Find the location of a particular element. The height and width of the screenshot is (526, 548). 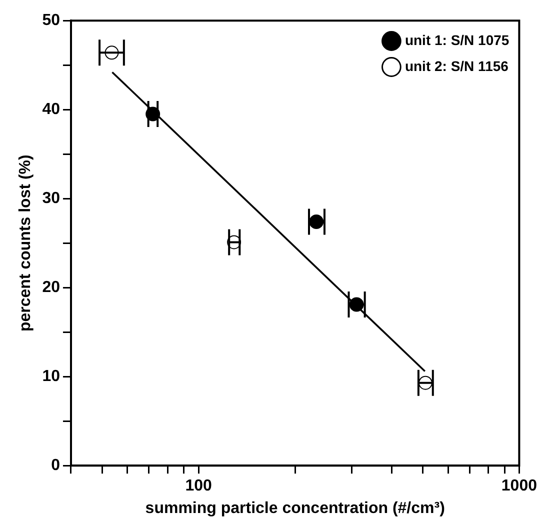

x-tick-label: 100 is located at coordinates (198, 486).